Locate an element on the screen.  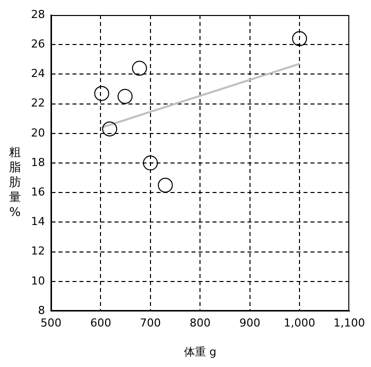
y-tick-label: 14 is located at coordinates (38, 221).